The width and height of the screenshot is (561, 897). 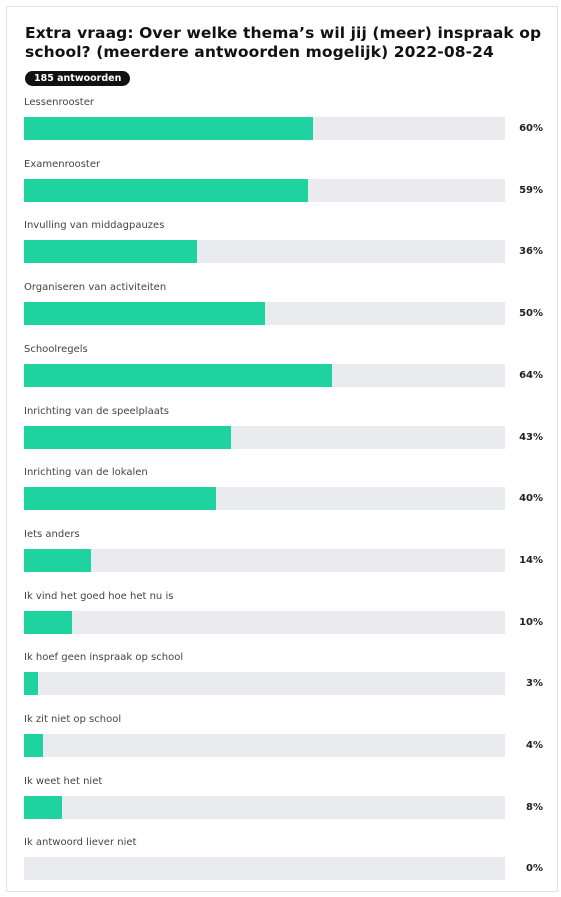 I want to click on result-row: Invulling van middagpauzes 36%, so click(x=280, y=249).